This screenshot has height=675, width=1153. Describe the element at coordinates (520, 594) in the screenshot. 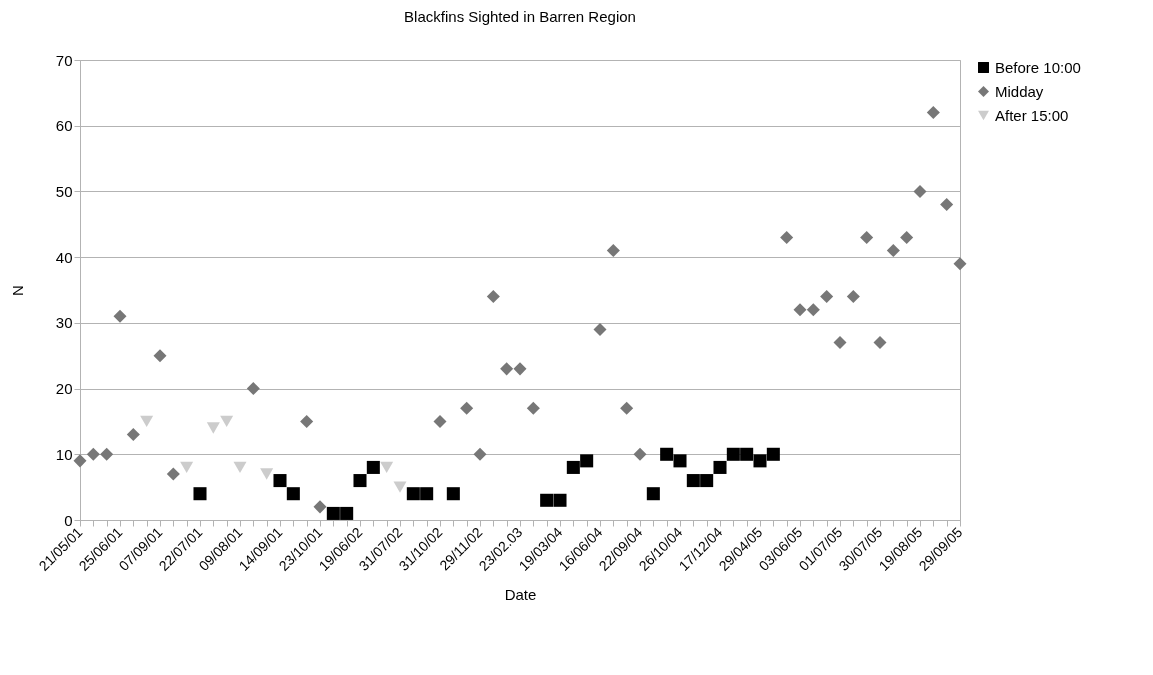

I see `x-axis-title: Date` at that location.